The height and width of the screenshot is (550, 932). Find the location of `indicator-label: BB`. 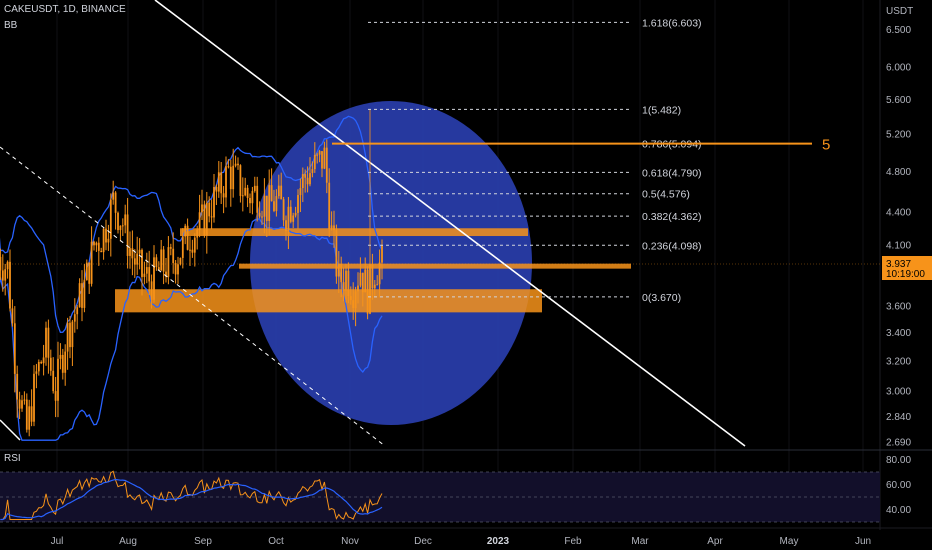

indicator-label: BB is located at coordinates (11, 25).